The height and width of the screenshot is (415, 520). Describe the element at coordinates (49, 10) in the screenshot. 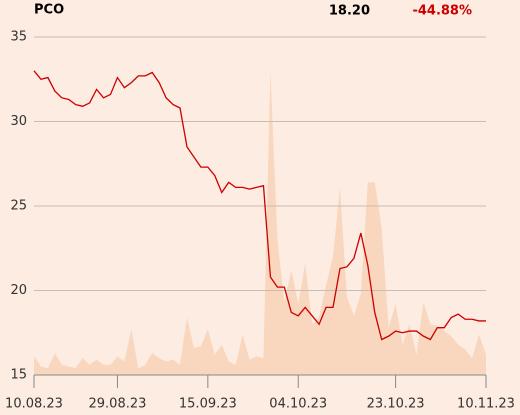

I see `symbol: PCO` at that location.